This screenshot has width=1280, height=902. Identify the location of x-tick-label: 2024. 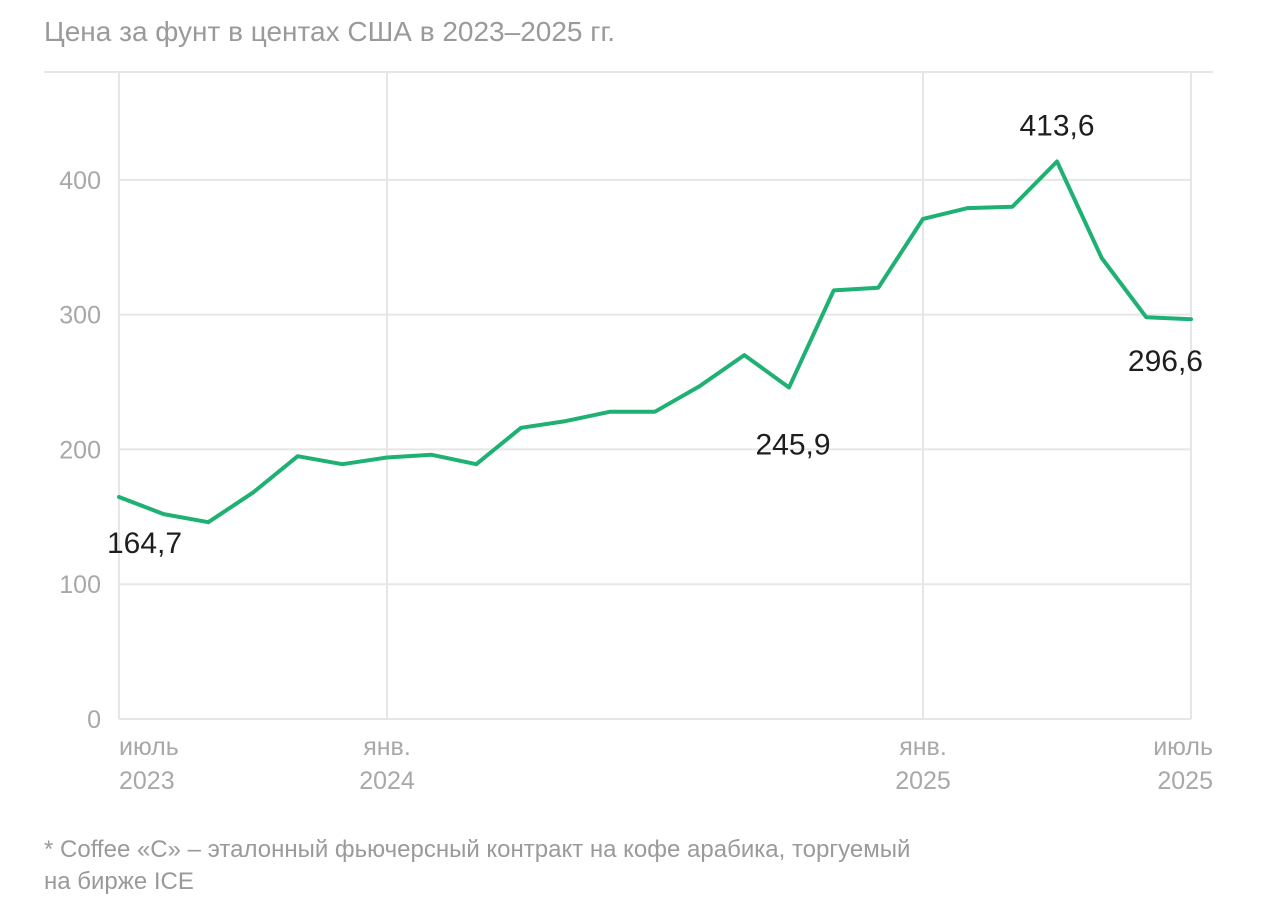
(387, 781).